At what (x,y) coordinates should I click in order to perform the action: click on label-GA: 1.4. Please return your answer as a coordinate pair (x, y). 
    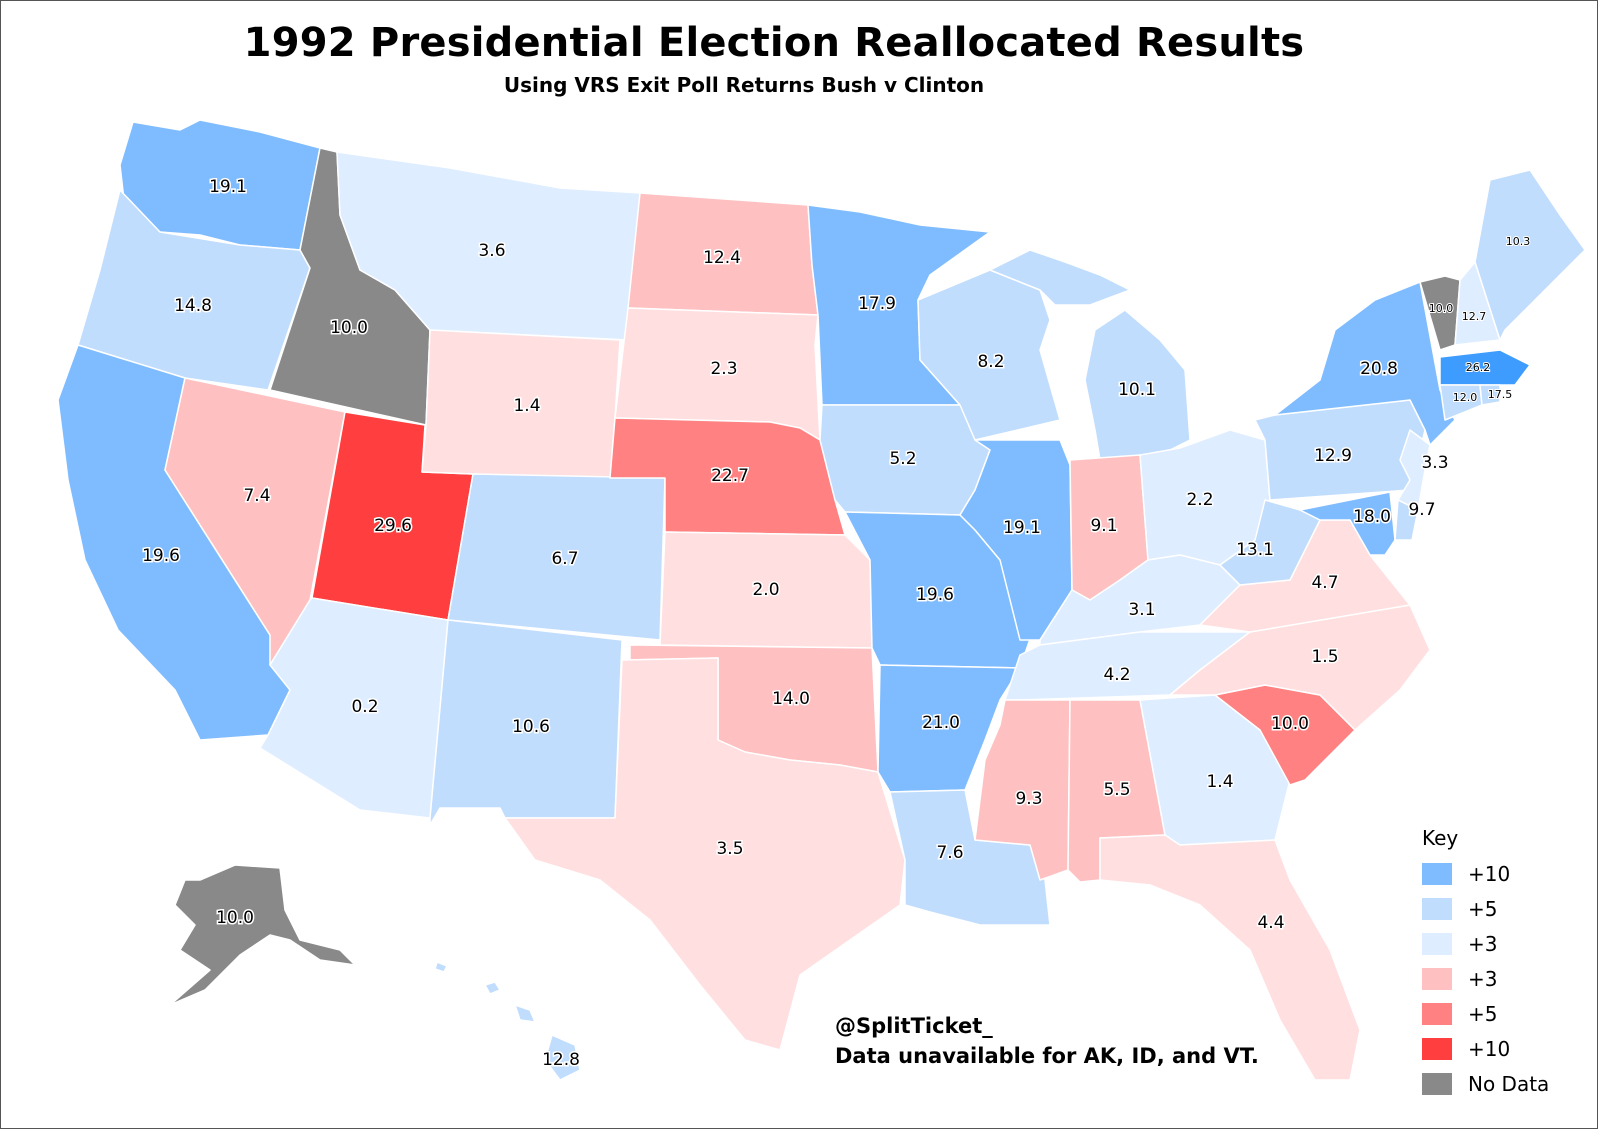
    Looking at the image, I should click on (1219, 782).